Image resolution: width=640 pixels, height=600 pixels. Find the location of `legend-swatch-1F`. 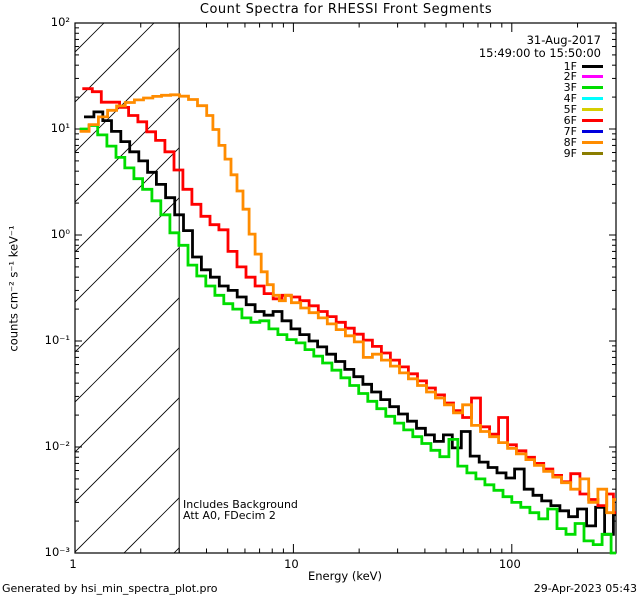

legend-swatch-1F is located at coordinates (592, 66).